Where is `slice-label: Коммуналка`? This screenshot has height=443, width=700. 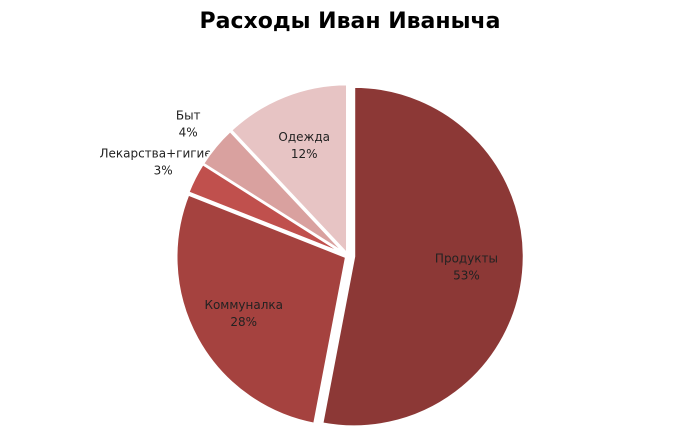 slice-label: Коммуналка is located at coordinates (243, 305).